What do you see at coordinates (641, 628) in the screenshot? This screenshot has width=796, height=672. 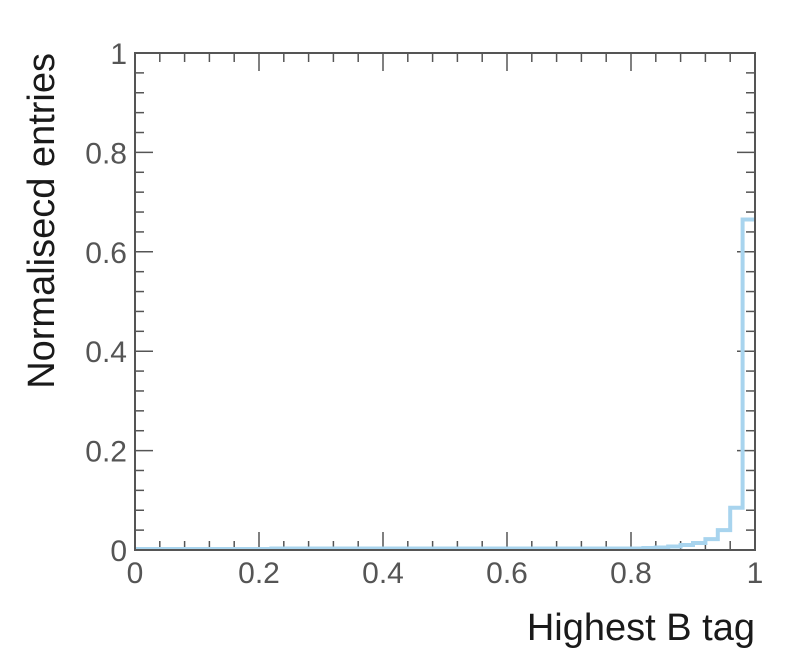 I see `x-axis-title: Highest B tag` at bounding box center [641, 628].